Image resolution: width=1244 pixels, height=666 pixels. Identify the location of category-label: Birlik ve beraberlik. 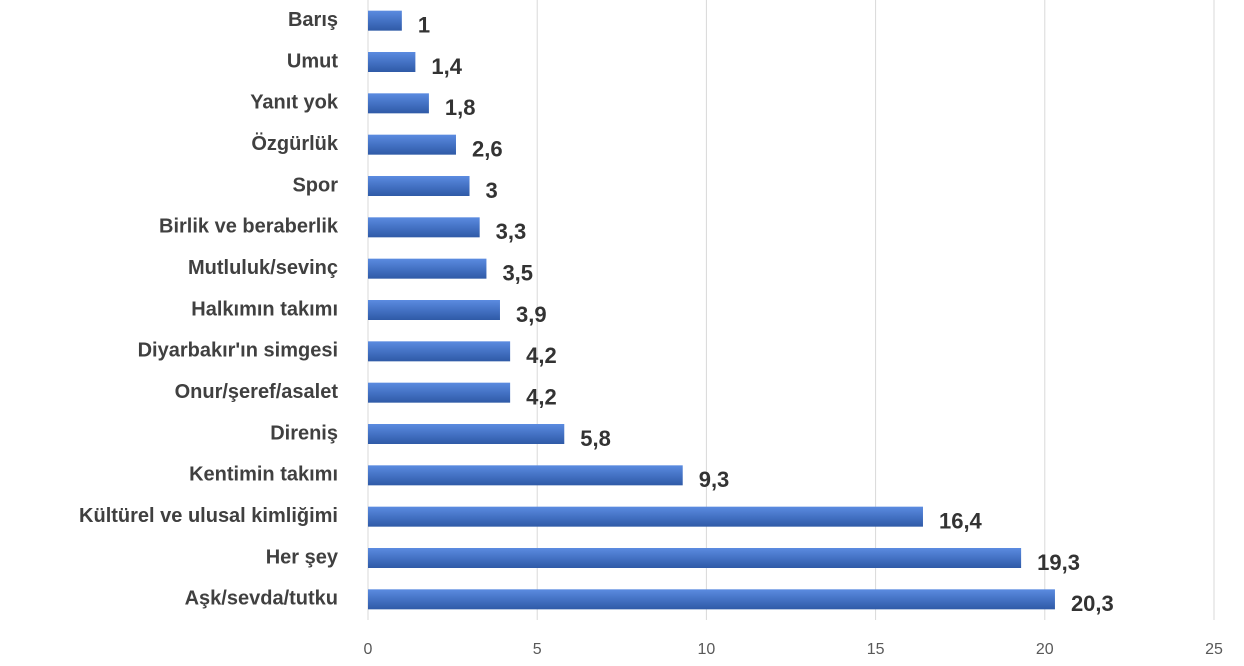
(249, 227).